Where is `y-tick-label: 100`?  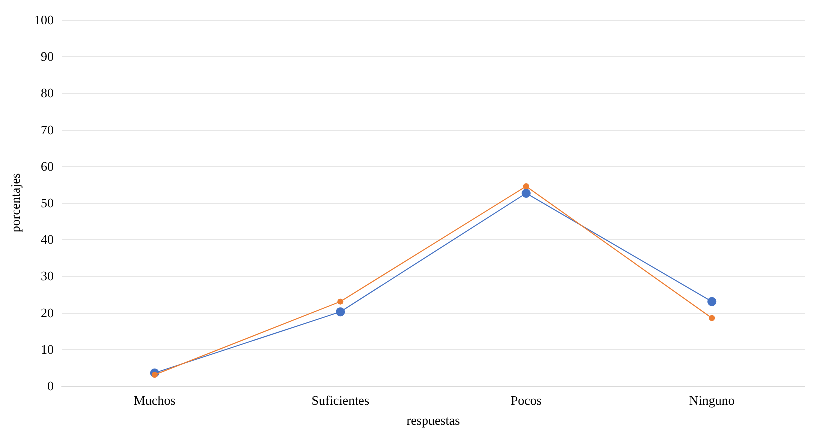 y-tick-label: 100 is located at coordinates (44, 20).